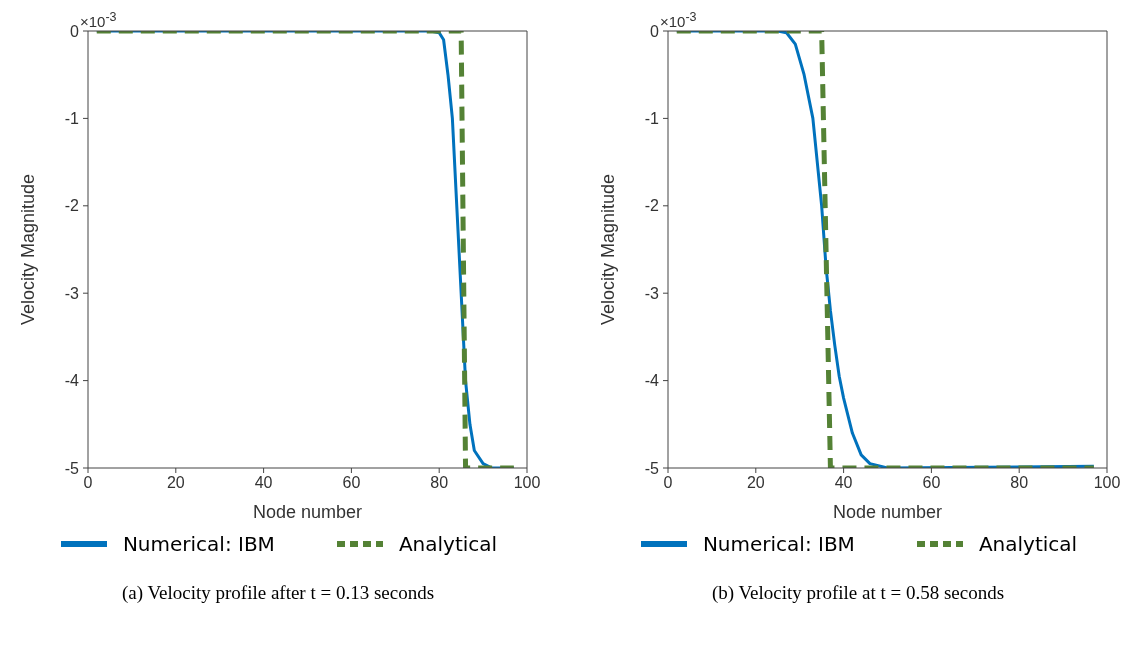  Describe the element at coordinates (278, 592) in the screenshot. I see `text: (a) Velocity profile after t = 0.13 seconds` at that location.